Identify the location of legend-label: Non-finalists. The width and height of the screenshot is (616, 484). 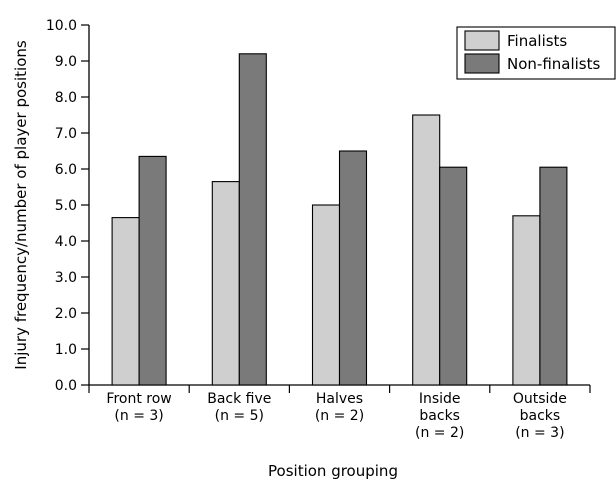
(553, 64).